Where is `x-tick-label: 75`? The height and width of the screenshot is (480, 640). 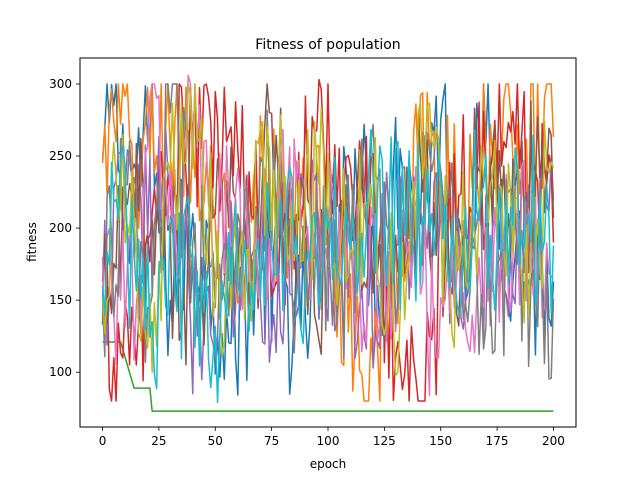 x-tick-label: 75 is located at coordinates (271, 441).